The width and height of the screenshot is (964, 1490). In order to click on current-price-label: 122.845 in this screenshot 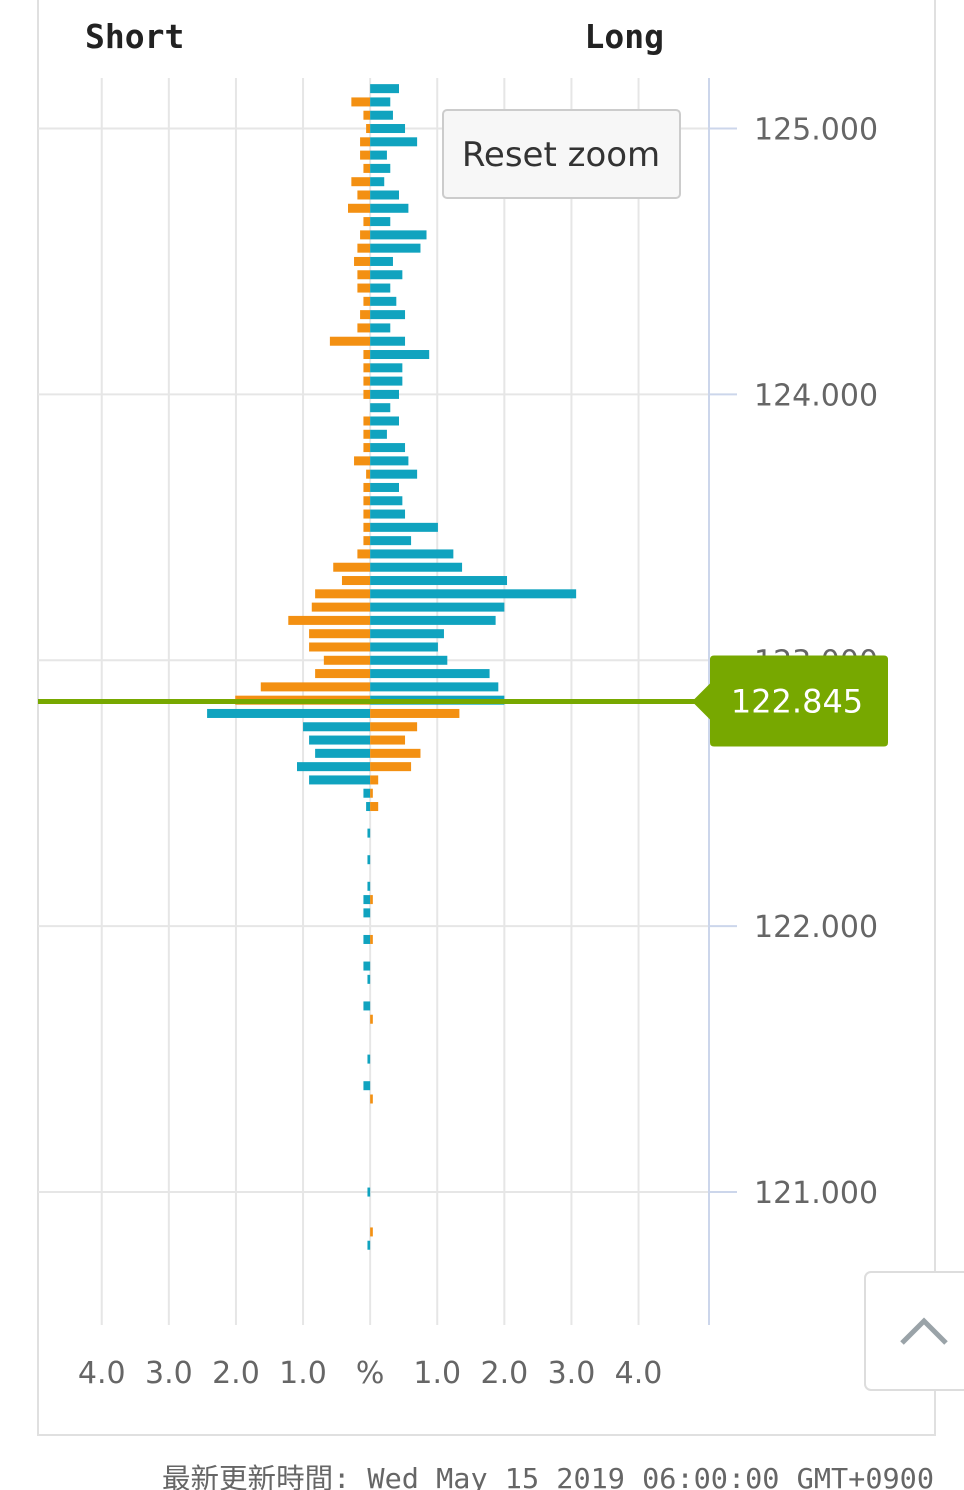, I will do `click(797, 702)`.